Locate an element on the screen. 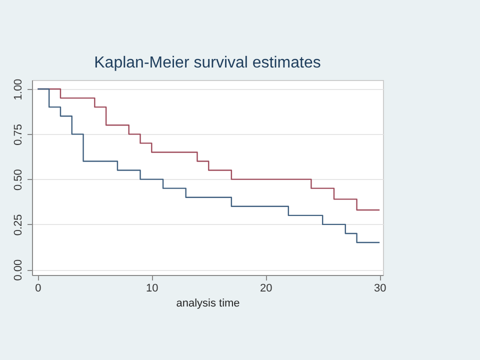 The image size is (480, 360). x-tick-label: 0 is located at coordinates (38, 288).